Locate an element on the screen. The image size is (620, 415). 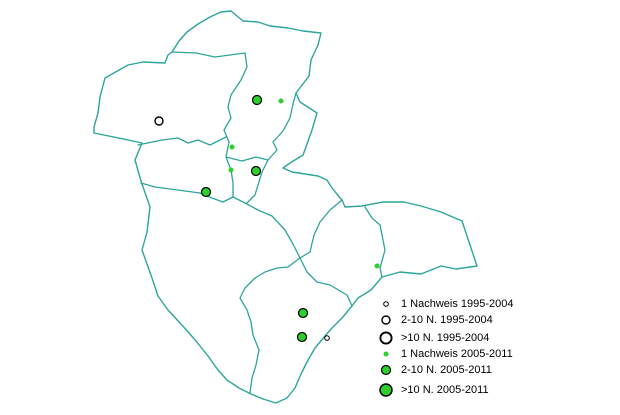
legend-item-label: 2-10 N. 1995-2004 is located at coordinates (447, 320).